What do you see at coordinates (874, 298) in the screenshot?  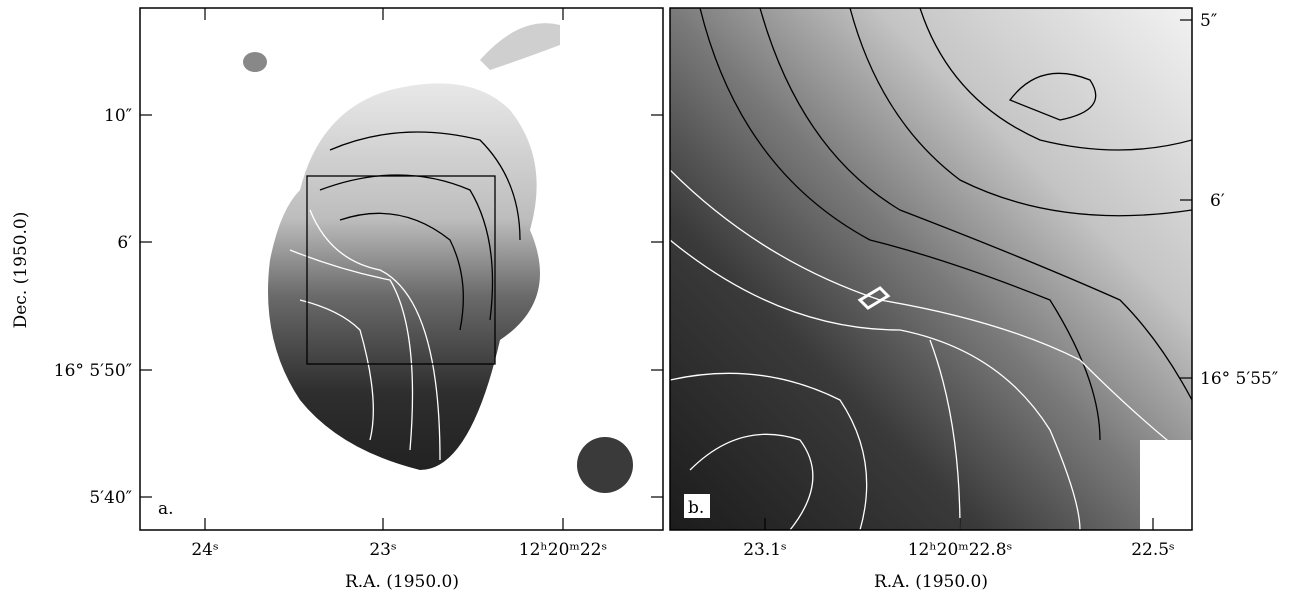 I see `contour-peak` at bounding box center [874, 298].